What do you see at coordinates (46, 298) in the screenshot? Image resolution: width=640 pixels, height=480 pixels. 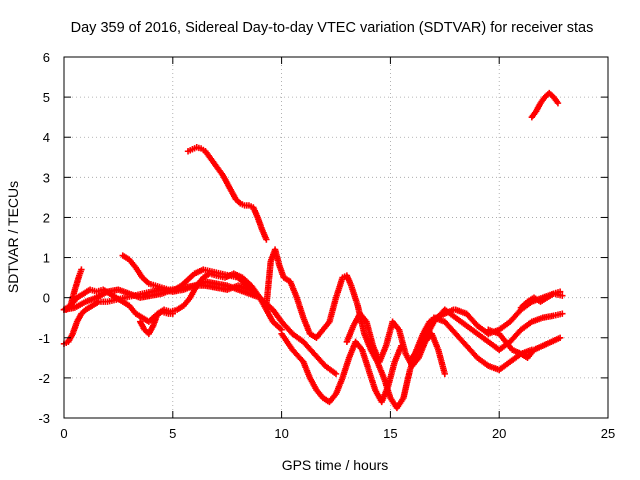 I see `y-tick-label: 0` at bounding box center [46, 298].